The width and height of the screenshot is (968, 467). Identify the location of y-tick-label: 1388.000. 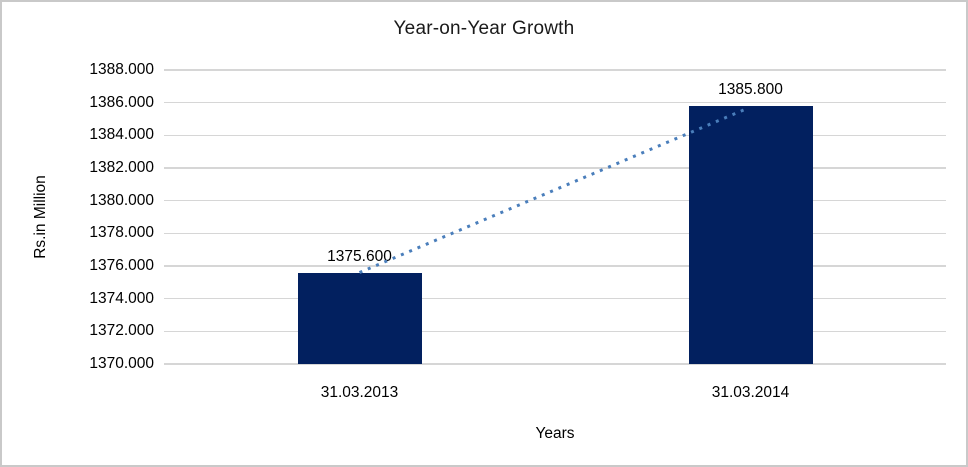
(121, 69).